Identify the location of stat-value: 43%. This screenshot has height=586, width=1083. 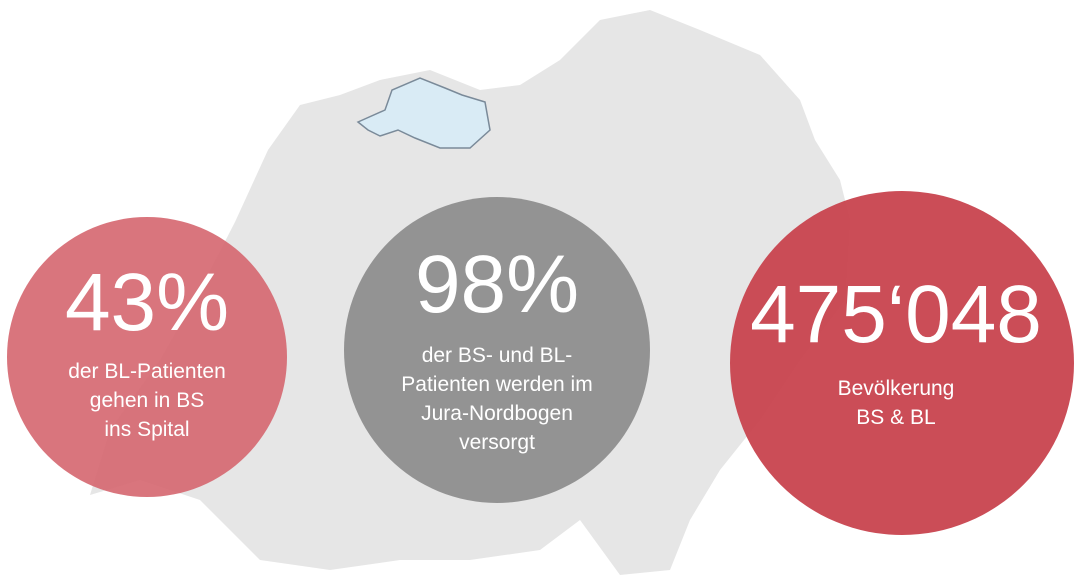
(147, 302).